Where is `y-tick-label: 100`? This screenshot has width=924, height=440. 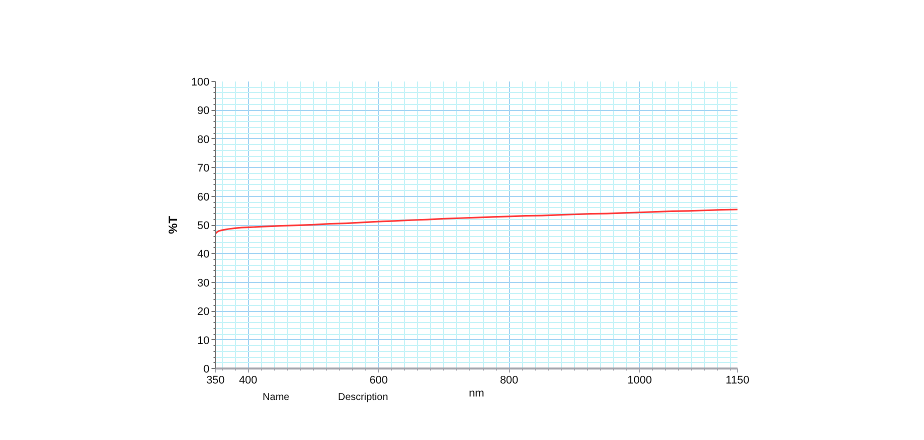
y-tick-label: 100 is located at coordinates (200, 82).